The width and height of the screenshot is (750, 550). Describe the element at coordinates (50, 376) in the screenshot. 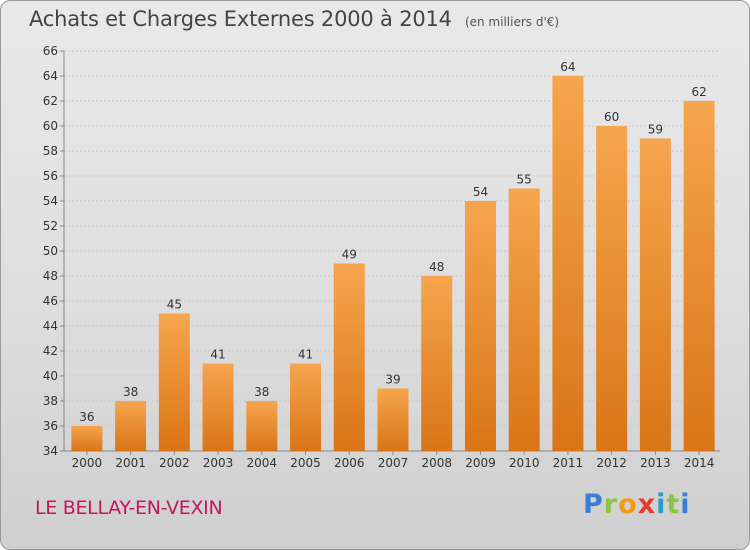

I see `y-tick-label: 40` at that location.